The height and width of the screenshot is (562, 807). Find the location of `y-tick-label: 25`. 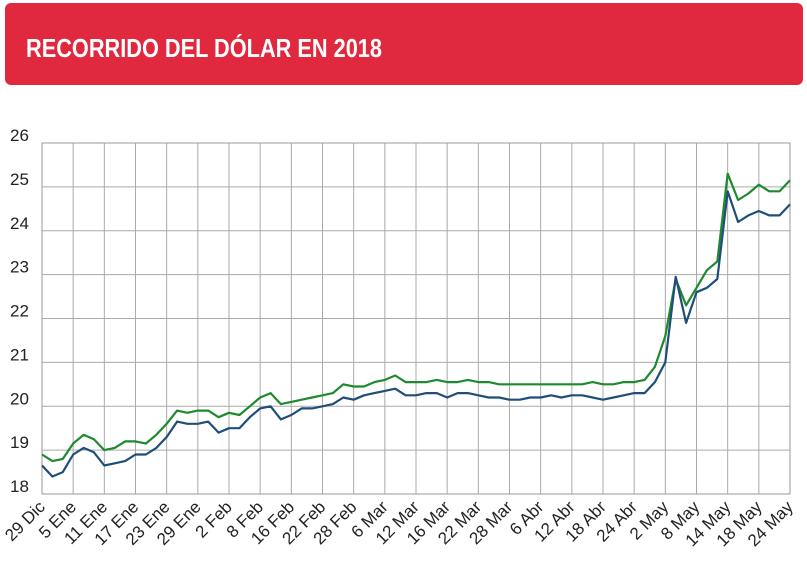

y-tick-label: 25 is located at coordinates (19, 179).